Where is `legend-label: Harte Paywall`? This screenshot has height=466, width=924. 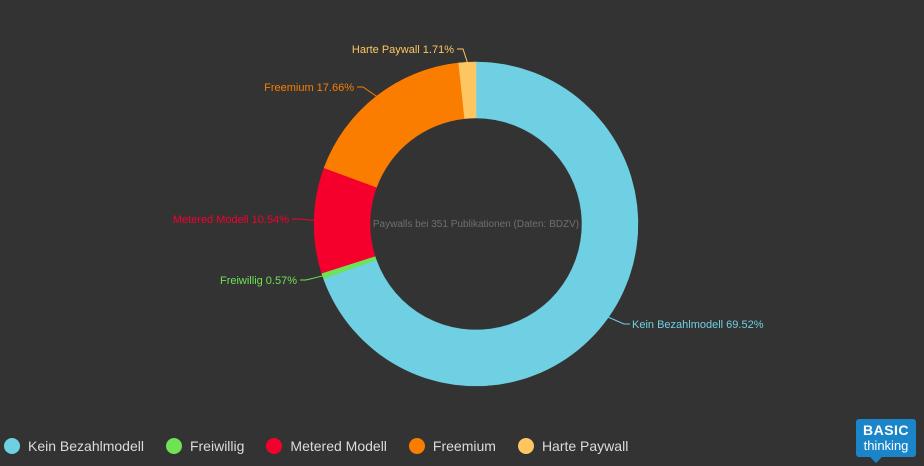 legend-label: Harte Paywall is located at coordinates (585, 446).